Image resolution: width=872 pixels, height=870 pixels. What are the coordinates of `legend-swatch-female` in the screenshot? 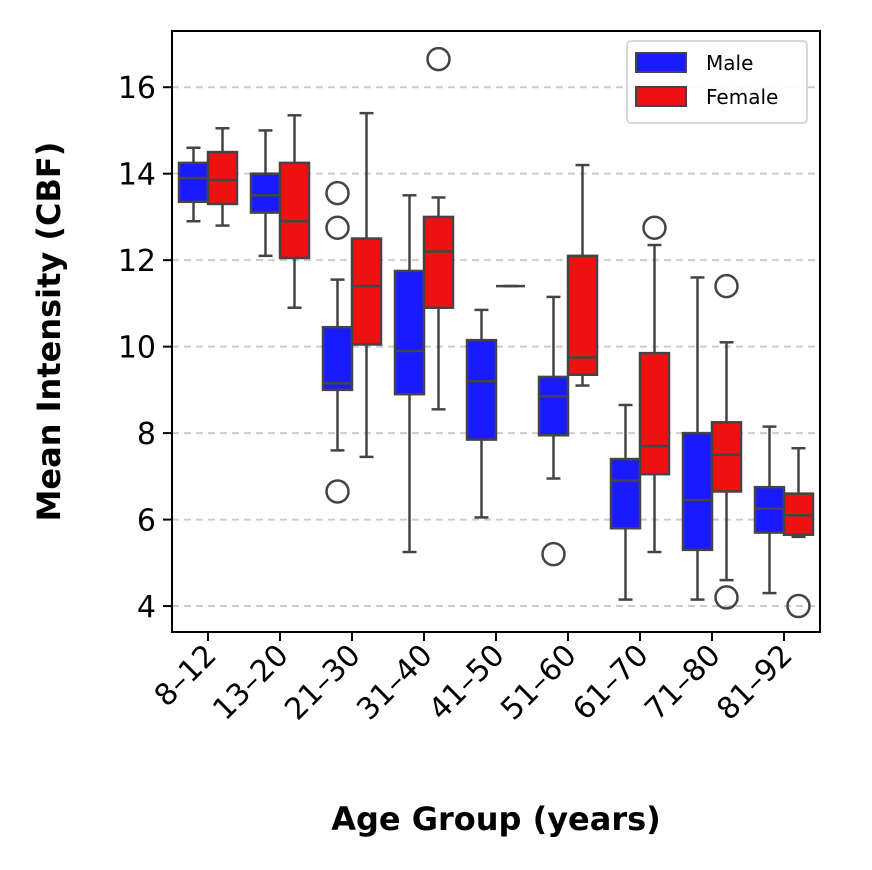 It's located at (661, 96).